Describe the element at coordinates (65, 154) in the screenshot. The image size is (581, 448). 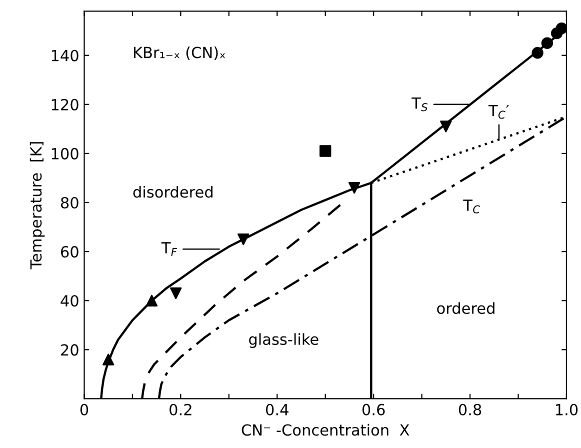
I see `y-tick-label: 100` at that location.